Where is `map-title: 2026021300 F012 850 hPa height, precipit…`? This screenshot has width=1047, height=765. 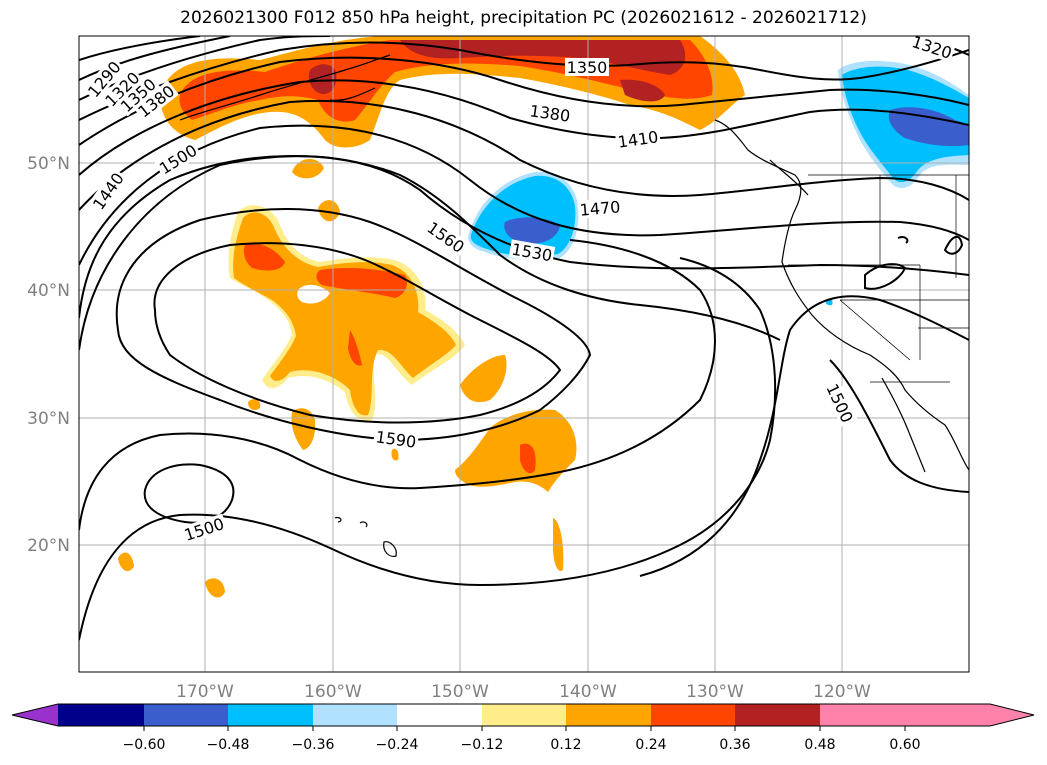 map-title: 2026021300 F012 850 hPa height, precipit… is located at coordinates (523, 18).